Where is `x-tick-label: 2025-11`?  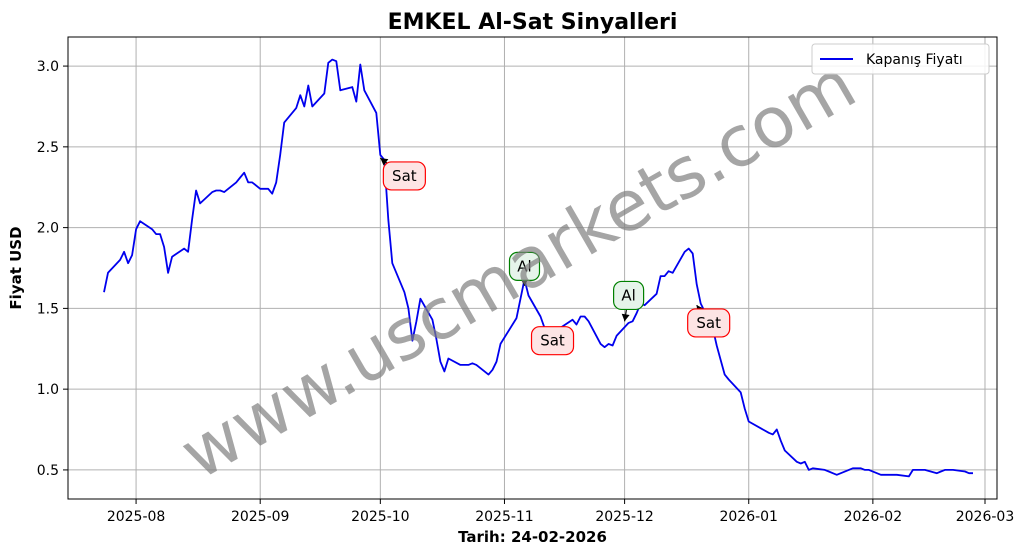
x-tick-label: 2025-11 is located at coordinates (504, 517).